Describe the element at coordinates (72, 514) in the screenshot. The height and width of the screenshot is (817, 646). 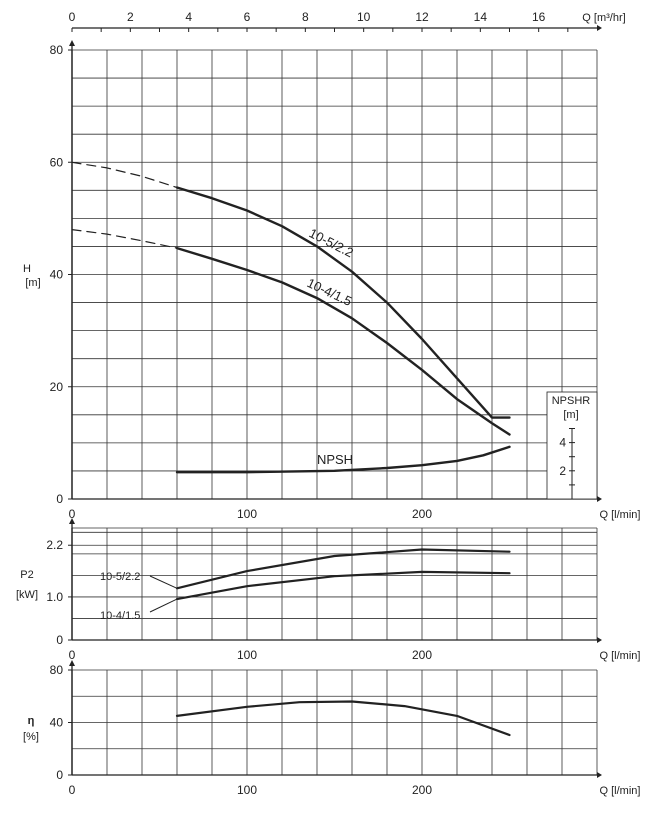
I see `head-x-tick-label: 0` at that location.